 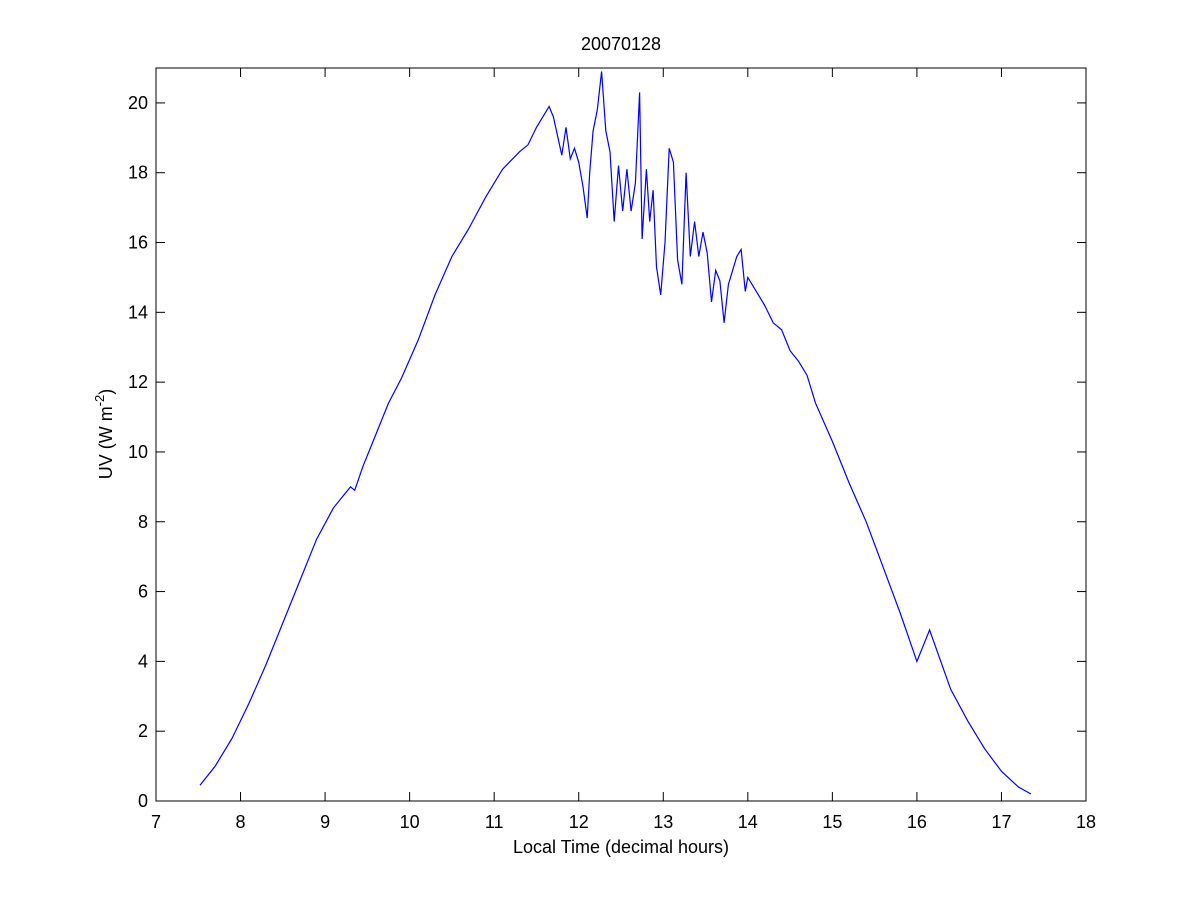 What do you see at coordinates (494, 822) in the screenshot?
I see `x-tick-label: 11` at bounding box center [494, 822].